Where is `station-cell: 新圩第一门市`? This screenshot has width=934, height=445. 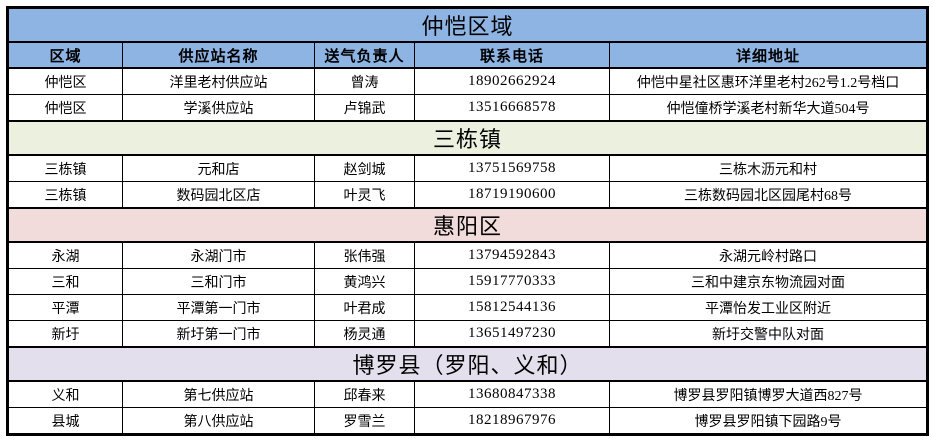
station-cell: 新圩第一门市 is located at coordinates (218, 334).